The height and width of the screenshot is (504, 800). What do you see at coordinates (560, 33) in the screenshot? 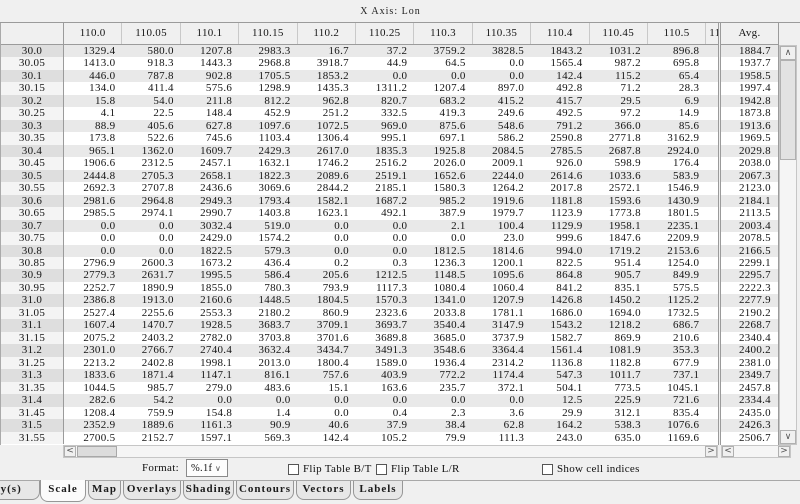
I see `column-header: 110.4` at bounding box center [560, 33].